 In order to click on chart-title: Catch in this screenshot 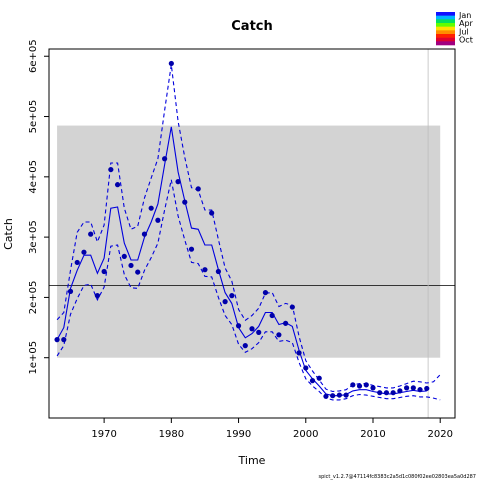, I will do `click(252, 26)`.